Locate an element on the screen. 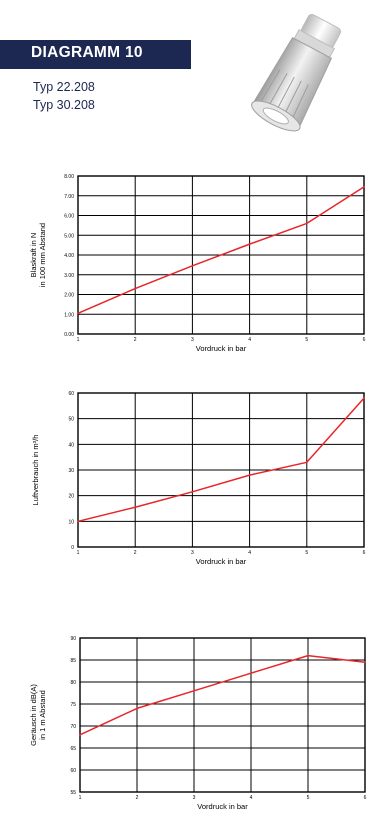 Image resolution: width=383 pixels, height=825 pixels. y-tick-label: 55 is located at coordinates (73, 793).